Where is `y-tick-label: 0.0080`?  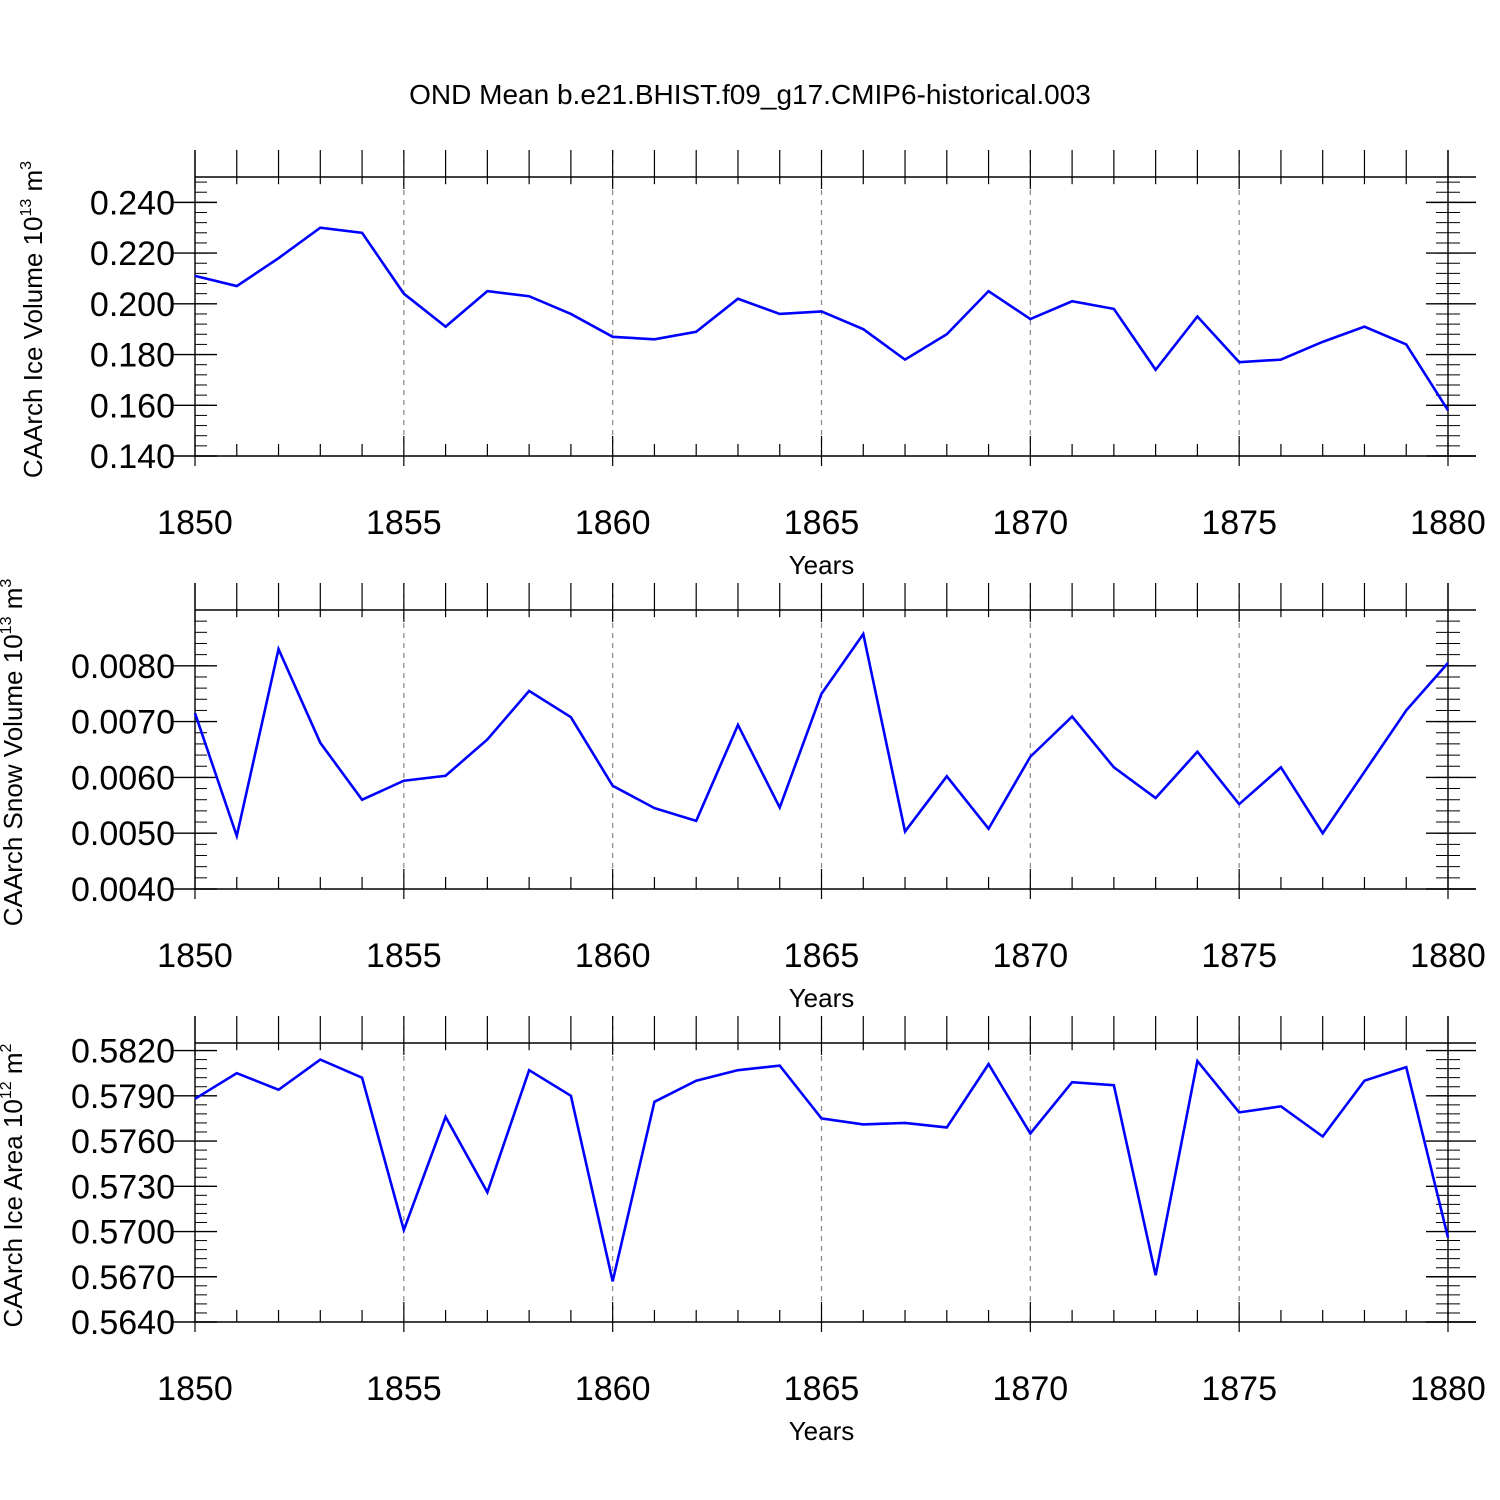 y-tick-label: 0.0080 is located at coordinates (123, 667).